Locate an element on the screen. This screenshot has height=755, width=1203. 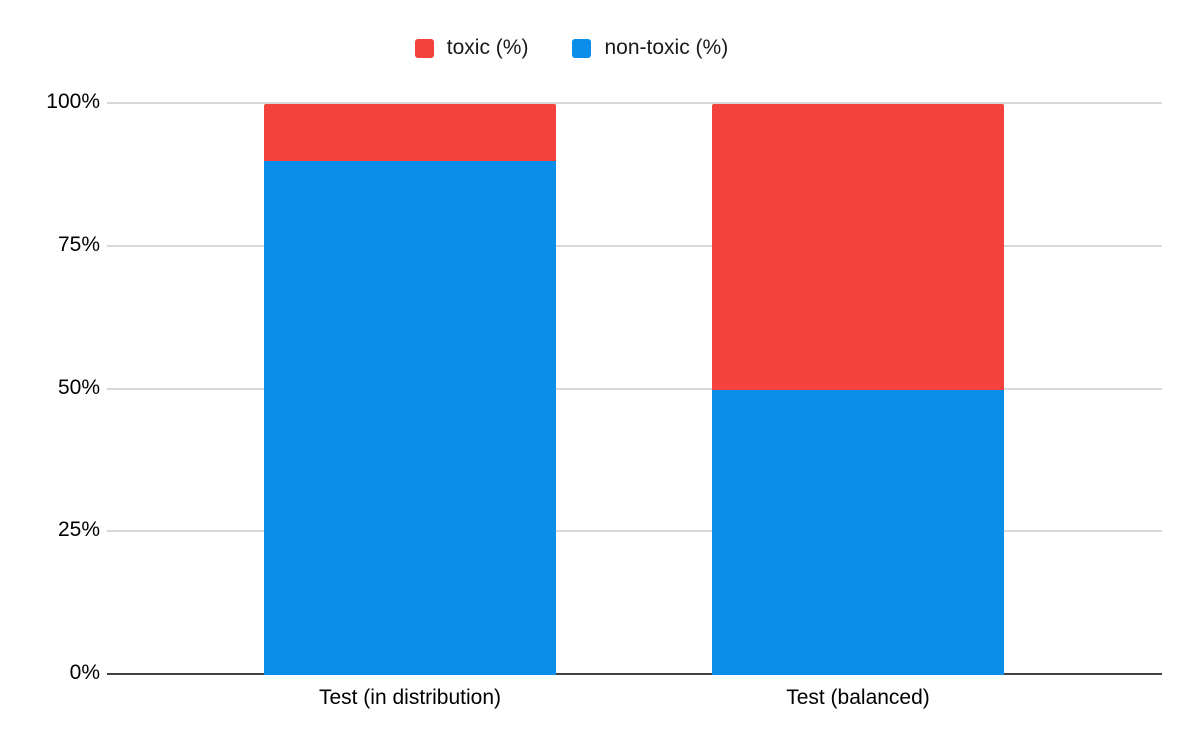
y-axis-tick-label: 75% is located at coordinates (78, 244).